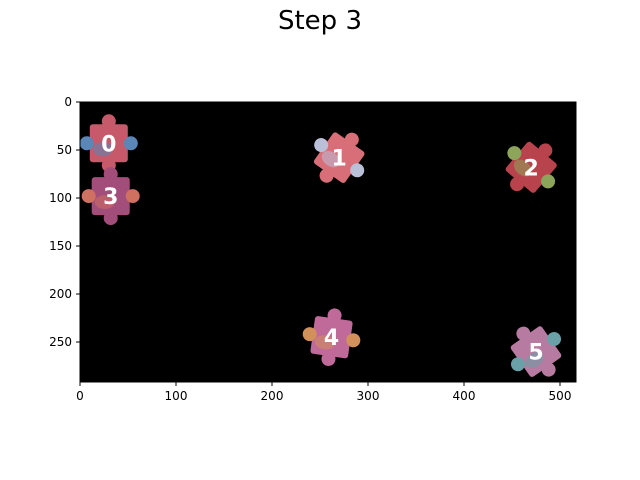 This screenshot has width=640, height=480. I want to click on x-tick-label: 500, so click(560, 396).